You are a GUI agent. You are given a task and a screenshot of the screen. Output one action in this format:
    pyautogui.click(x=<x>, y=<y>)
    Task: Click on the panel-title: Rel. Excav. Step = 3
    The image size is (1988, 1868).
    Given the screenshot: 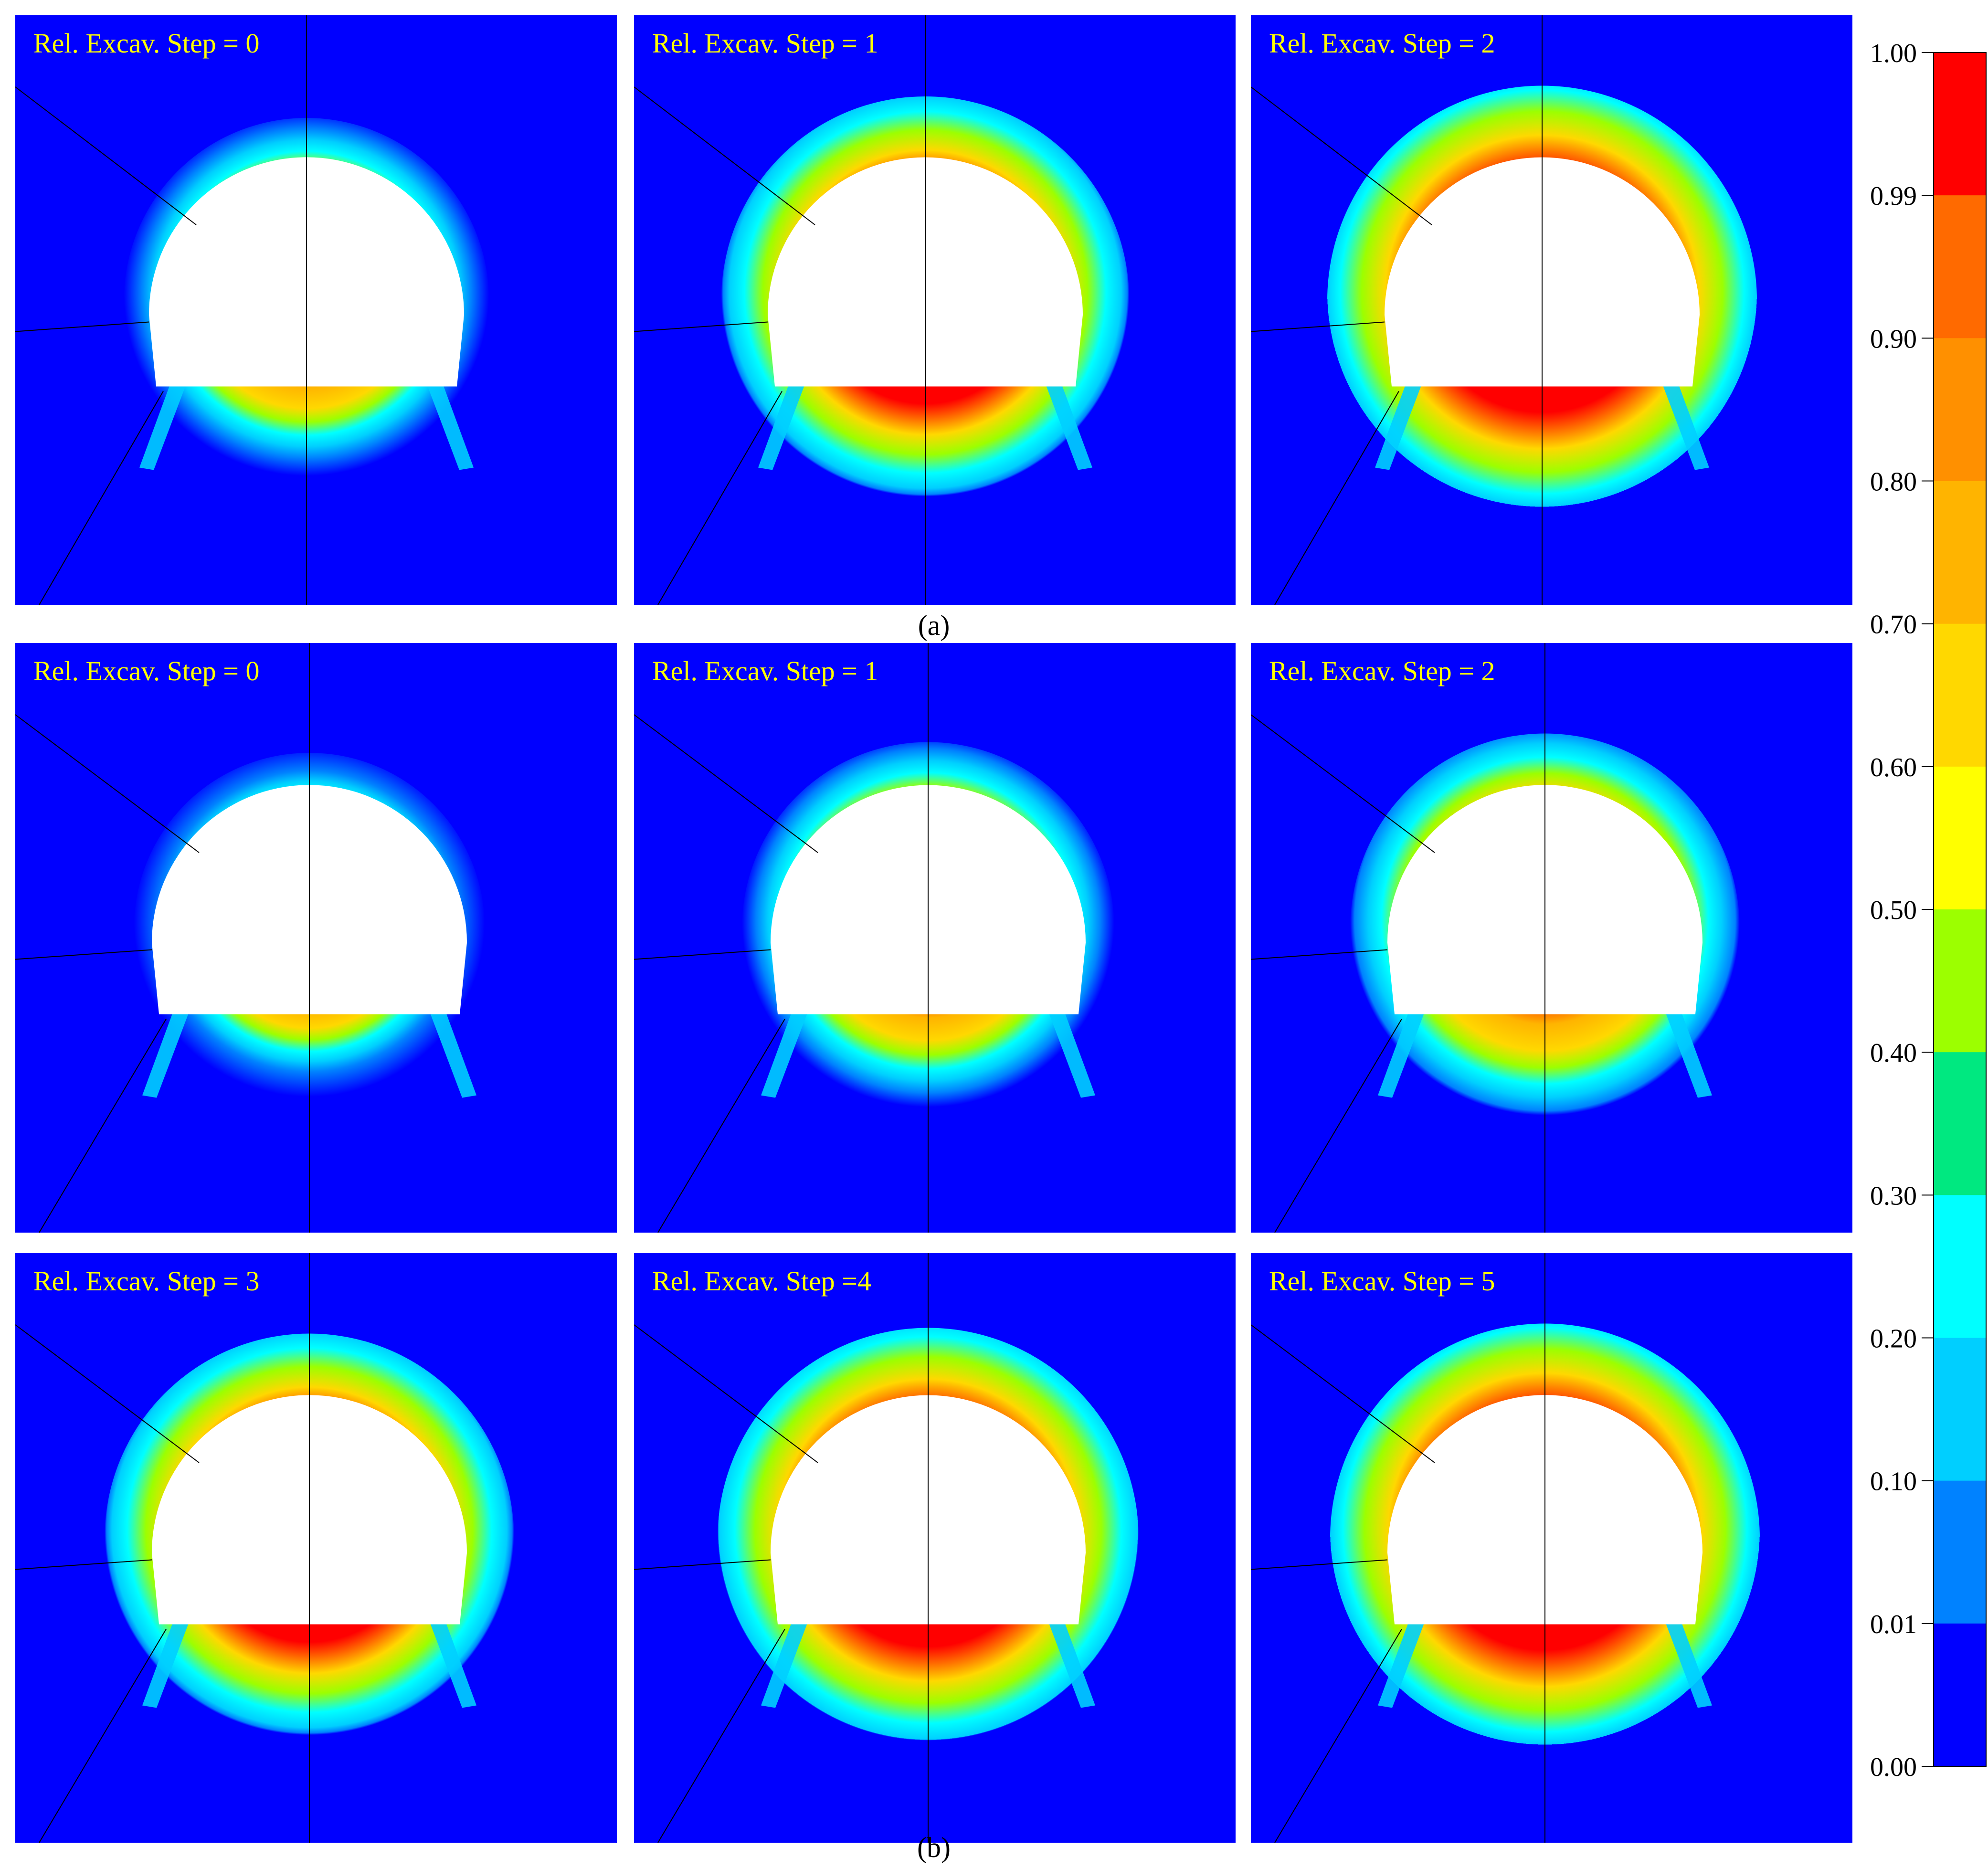 What is the action you would take?
    pyautogui.click(x=146, y=1281)
    